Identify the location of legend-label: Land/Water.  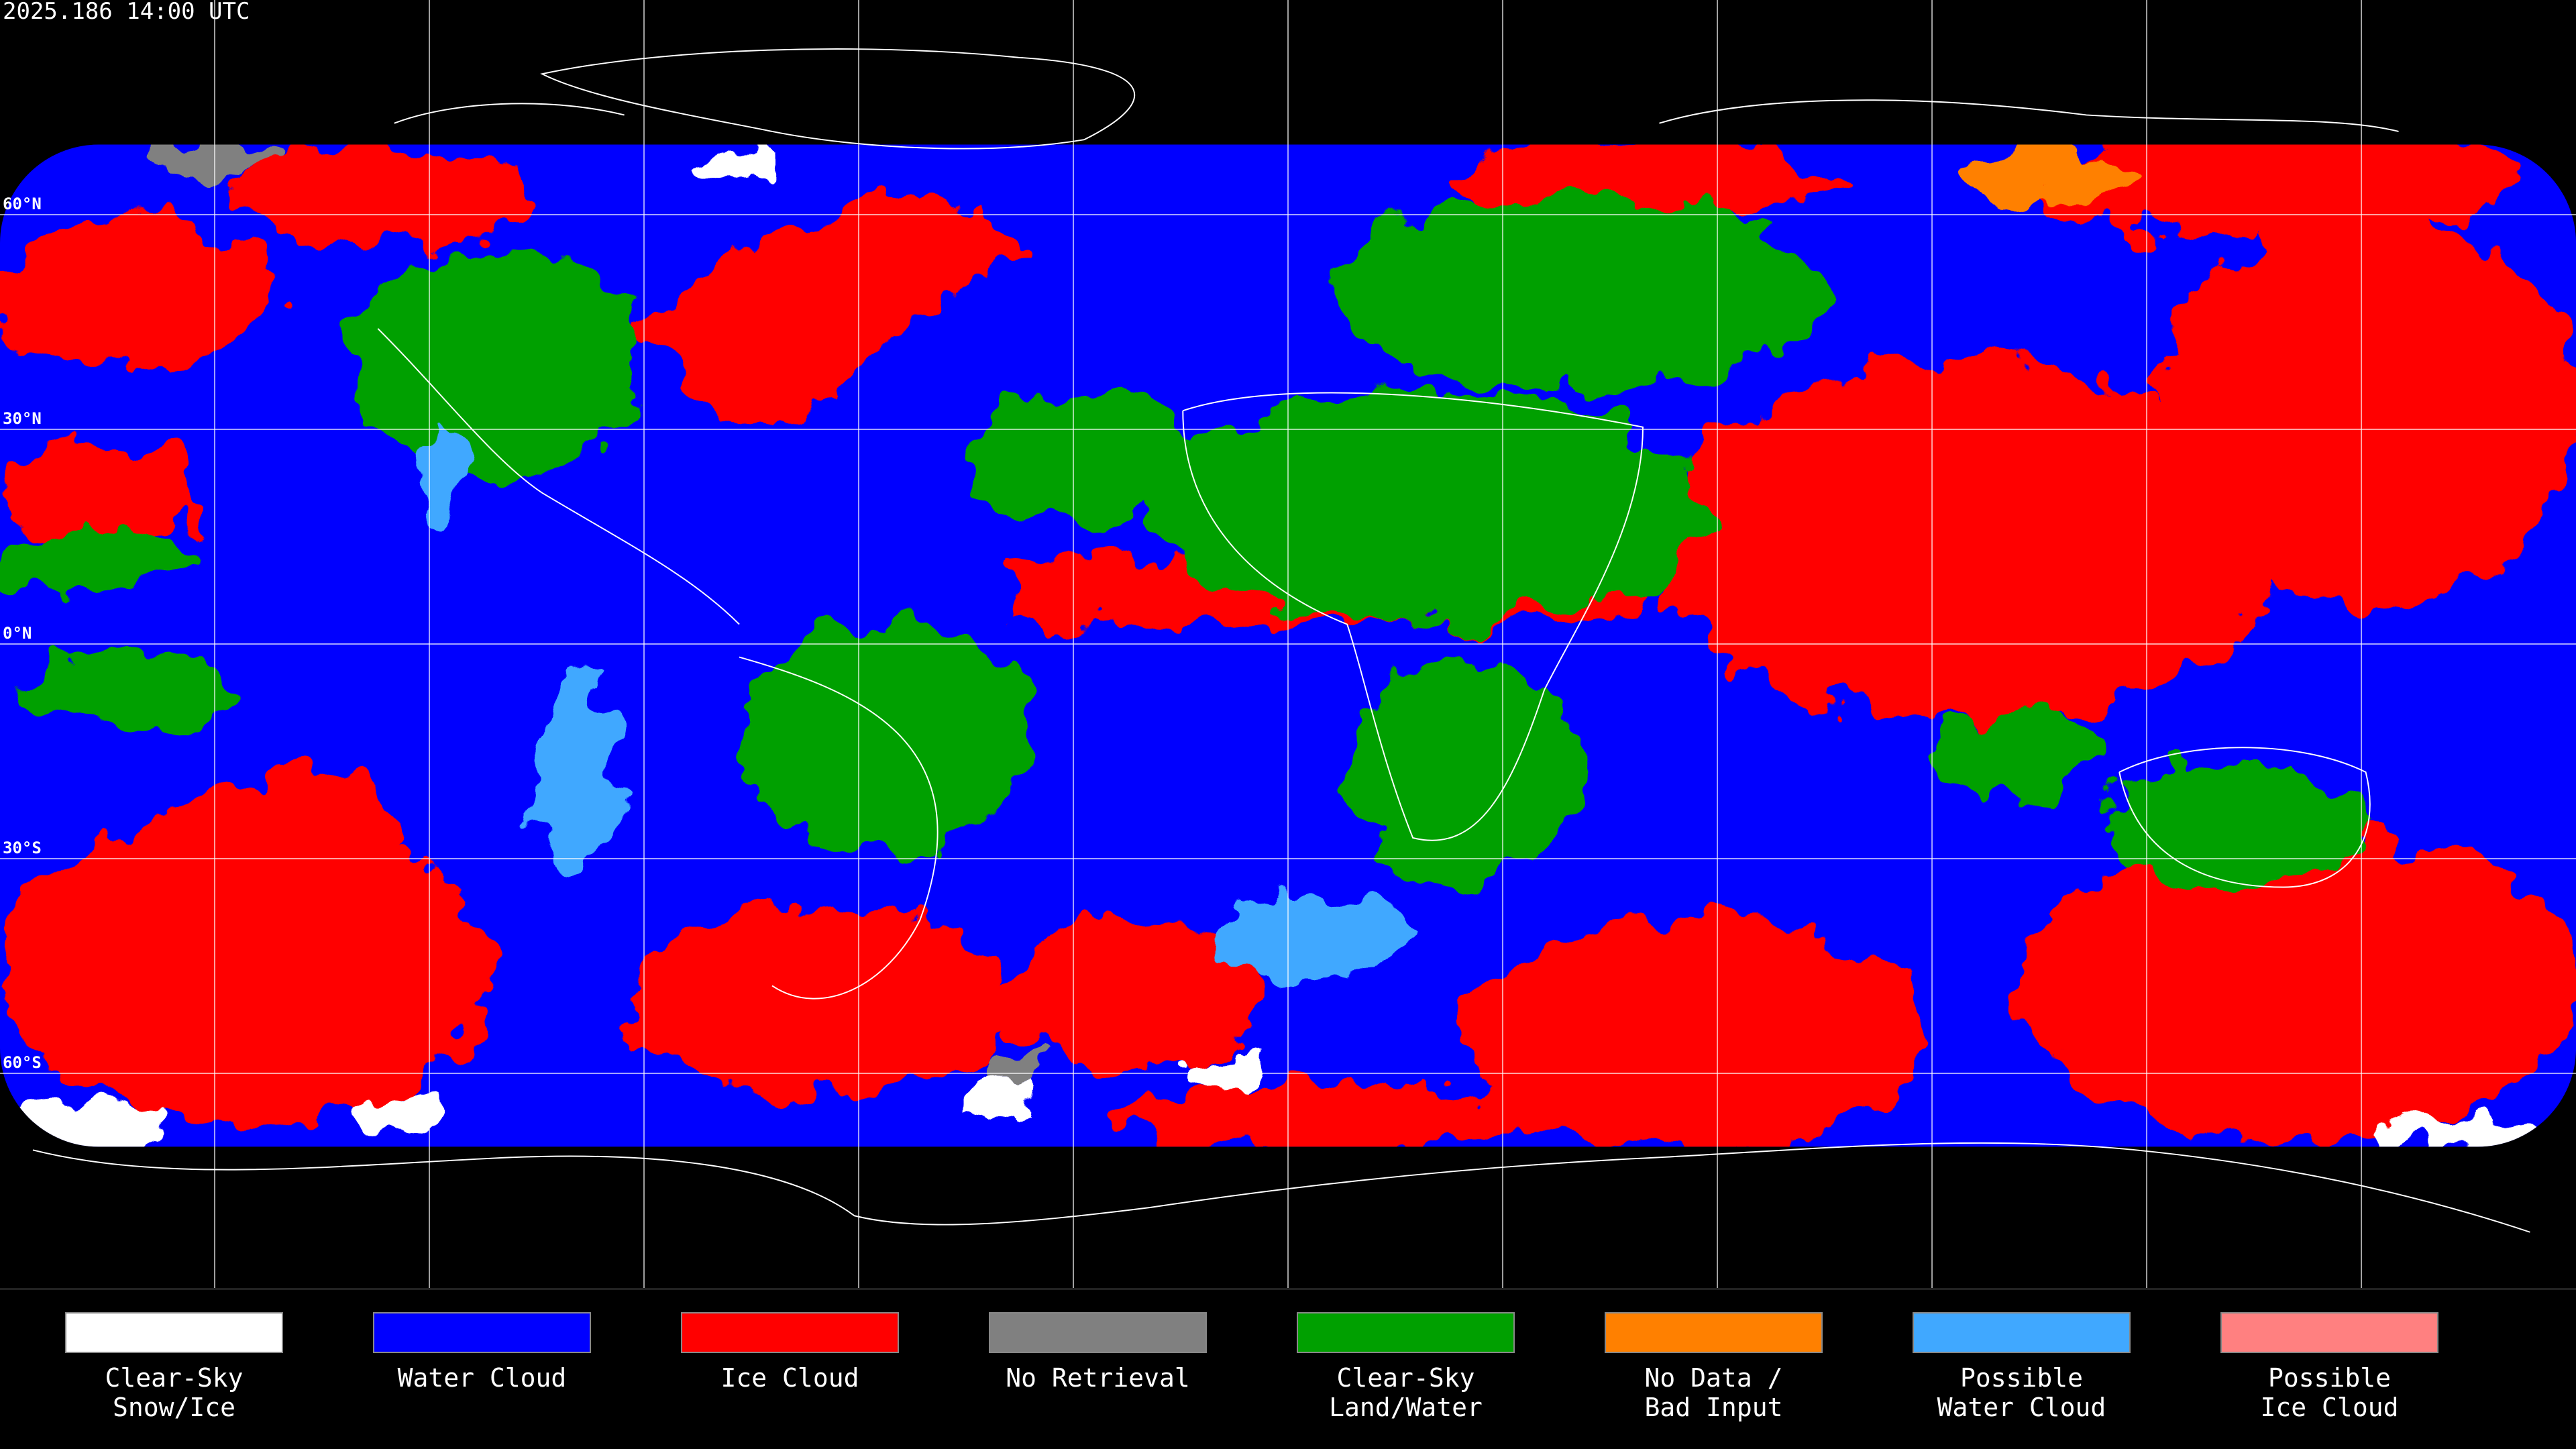
(1406, 1407).